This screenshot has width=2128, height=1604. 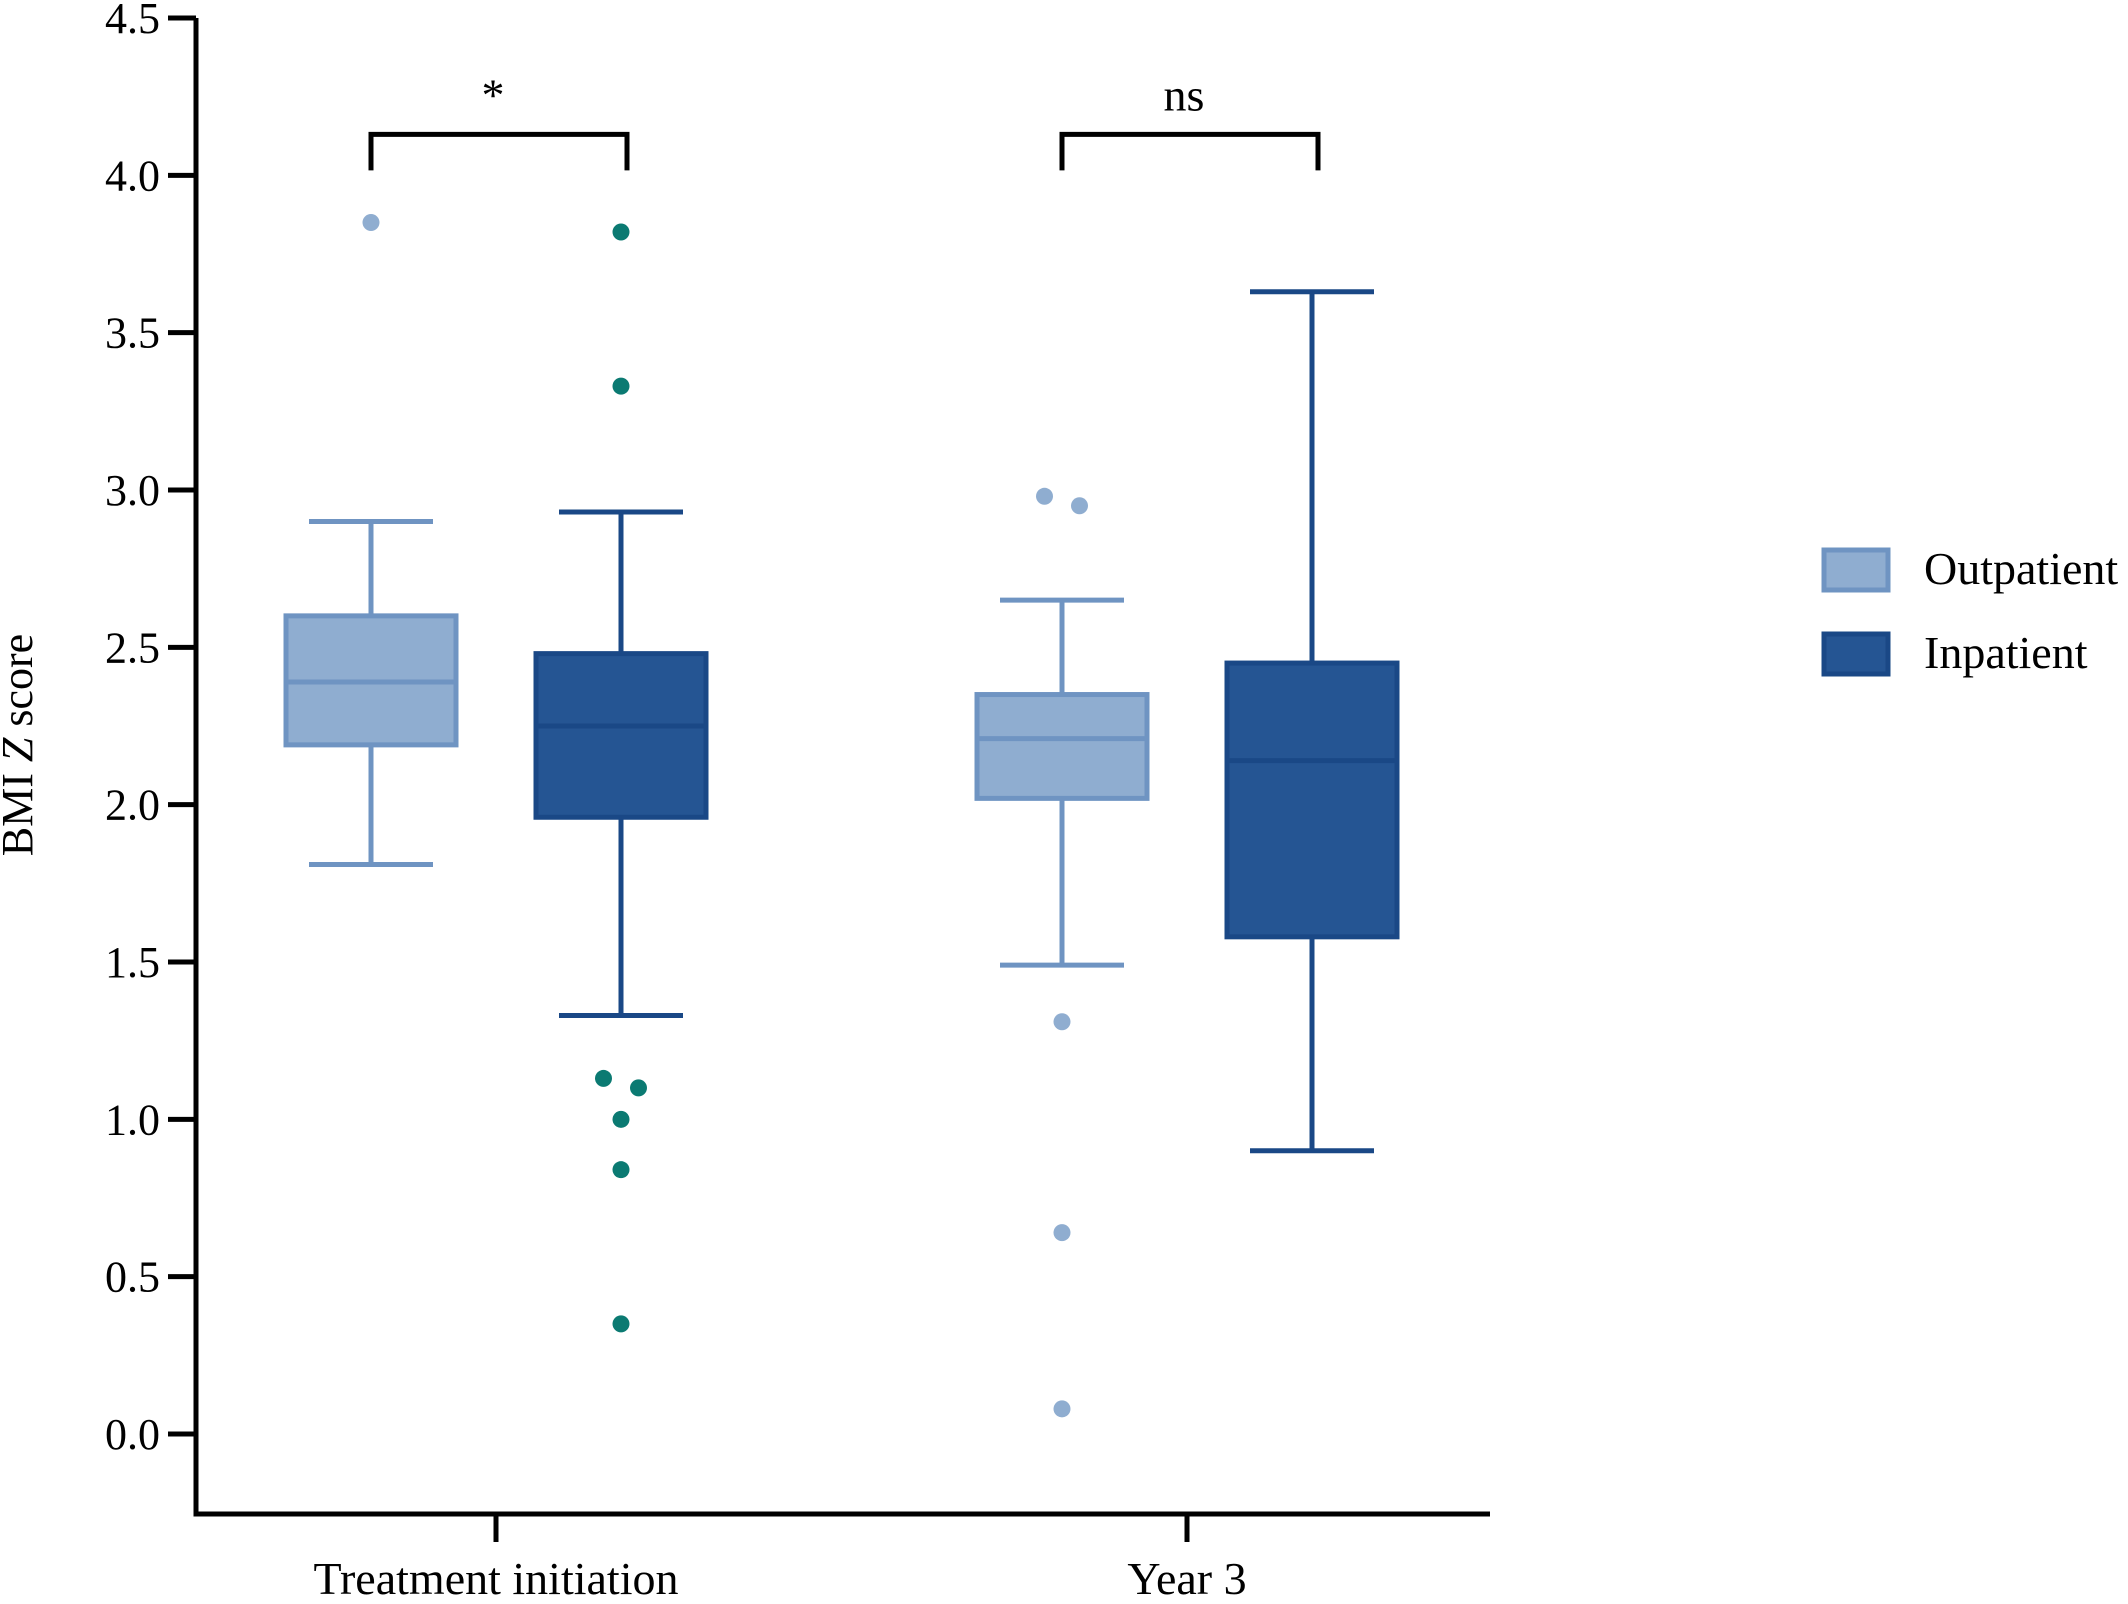 I want to click on significance-bracket: *, so click(x=499, y=120).